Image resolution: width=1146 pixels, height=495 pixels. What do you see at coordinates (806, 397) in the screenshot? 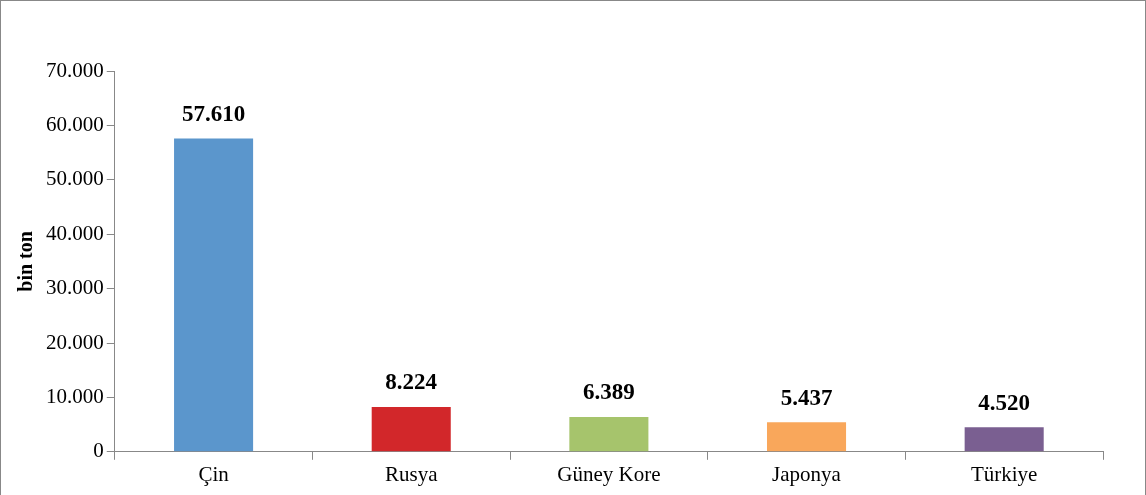
I see `data-label: 5.437` at bounding box center [806, 397].